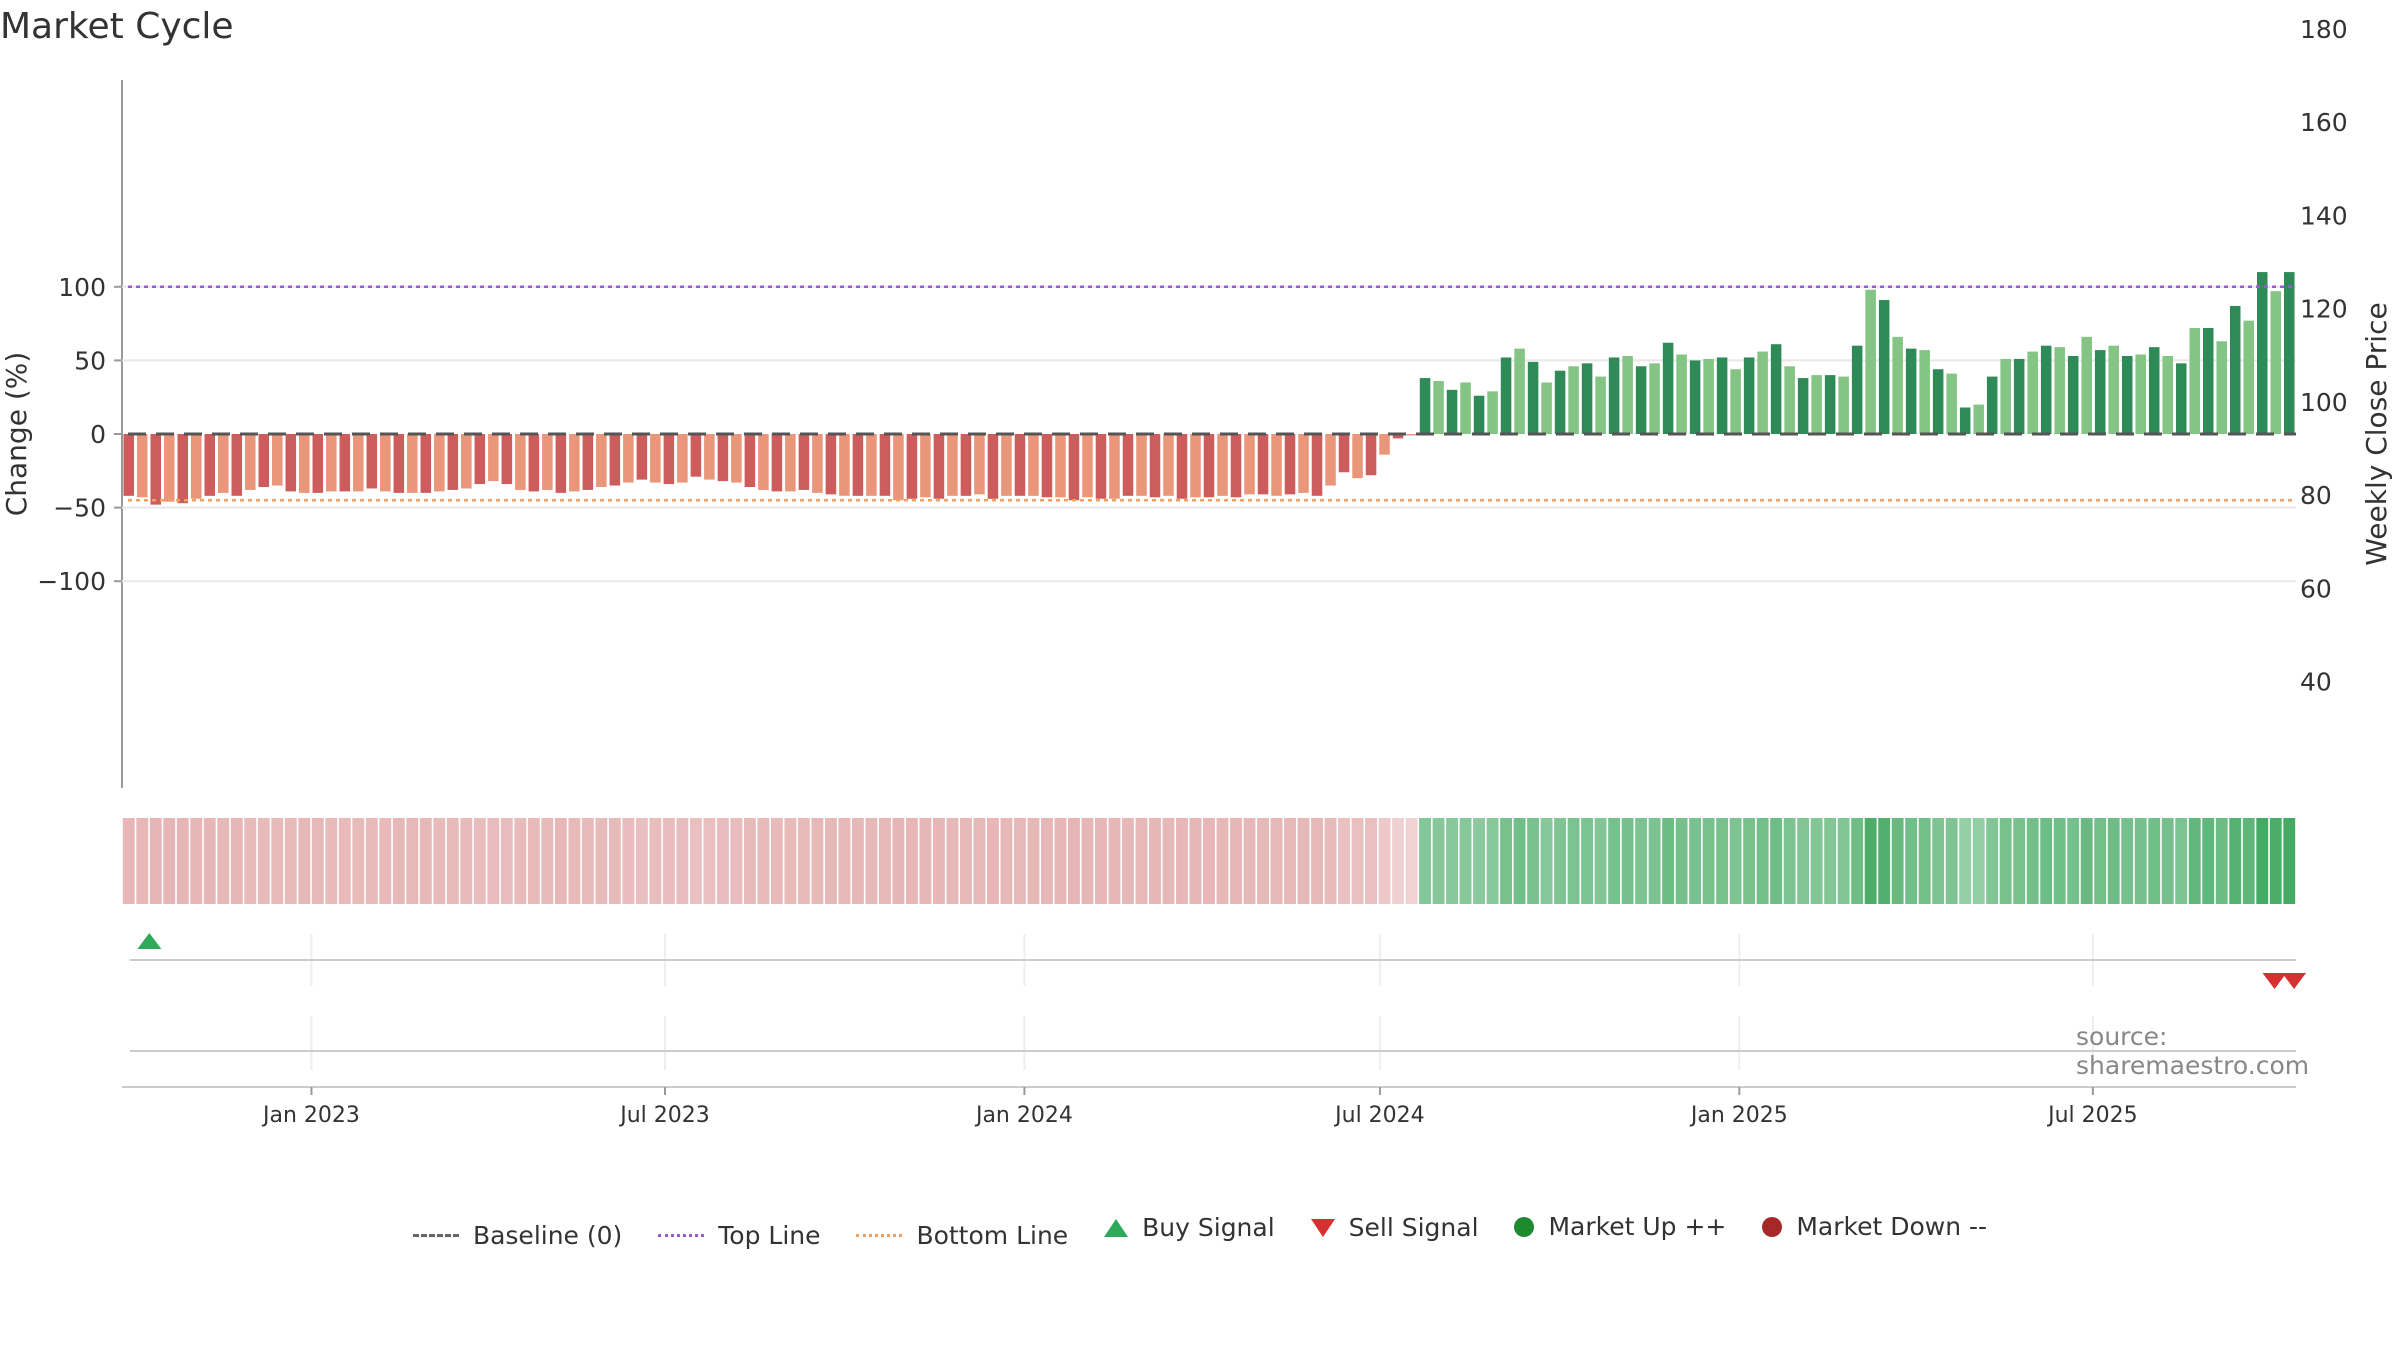 Image resolution: width=2400 pixels, height=1350 pixels. I want to click on x-tick-label: Jan 2023, so click(310, 1115).